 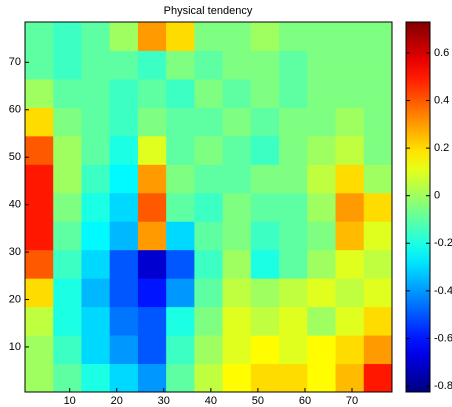 I want to click on colorbar, so click(x=418, y=207).